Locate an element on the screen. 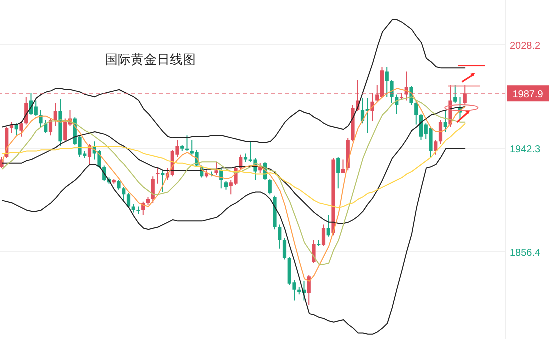 This screenshot has height=339, width=550. y-tick-label: 1942.3 is located at coordinates (526, 150).